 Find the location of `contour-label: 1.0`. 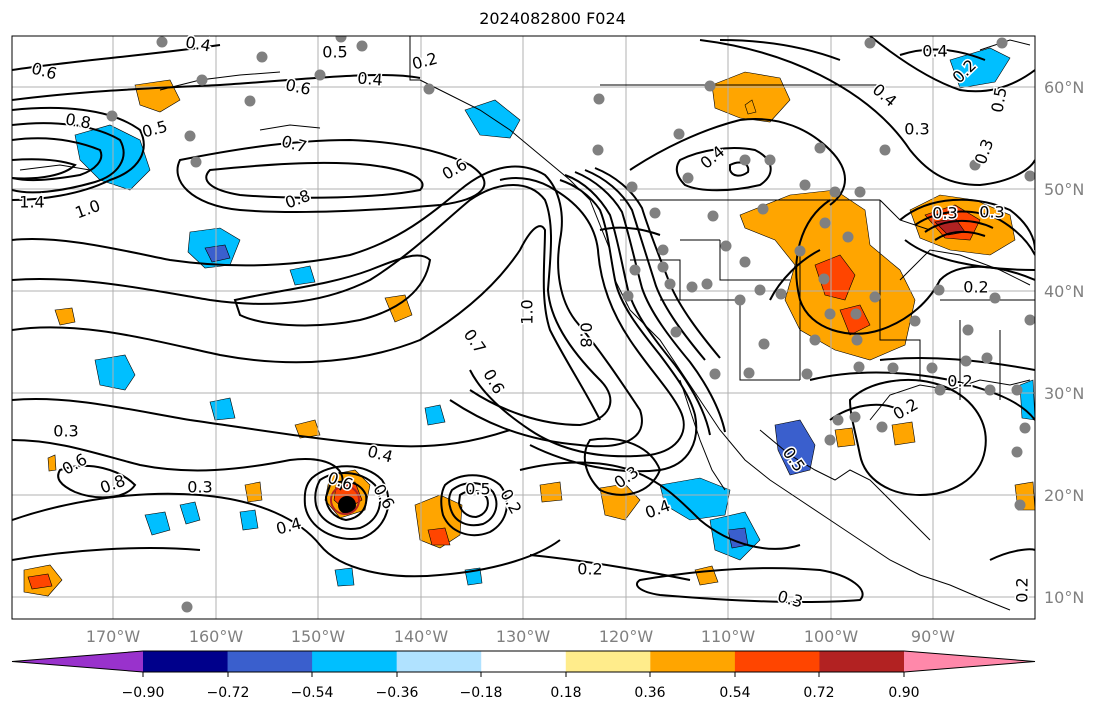

contour-label: 1.0 is located at coordinates (527, 311).